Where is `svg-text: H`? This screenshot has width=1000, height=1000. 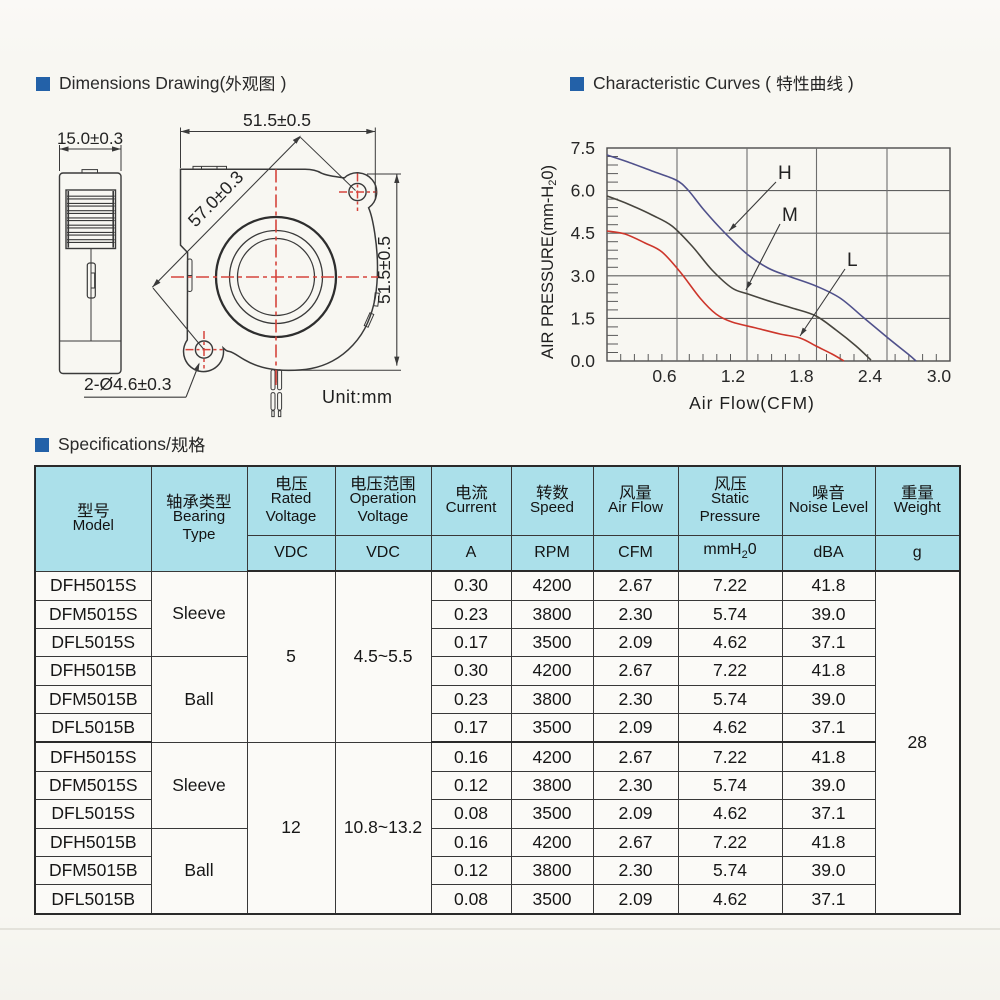 svg-text: H is located at coordinates (785, 173).